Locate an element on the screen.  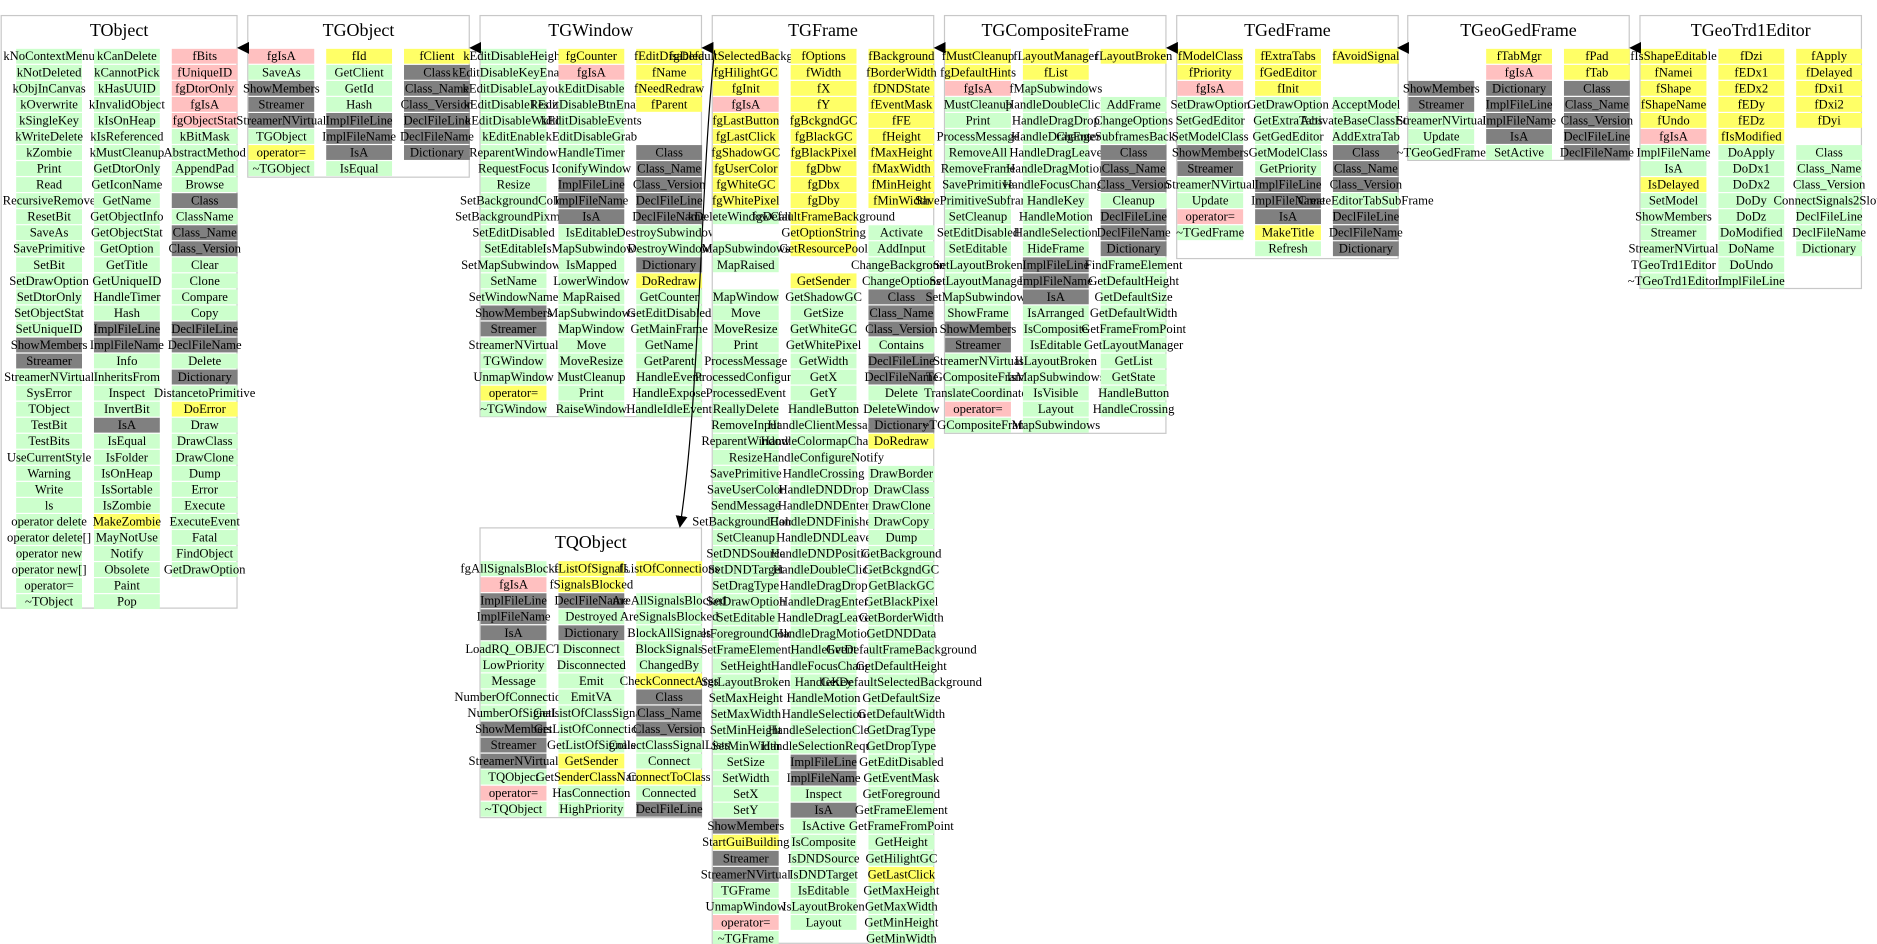
member-label: Streamer is located at coordinates (746, 858).